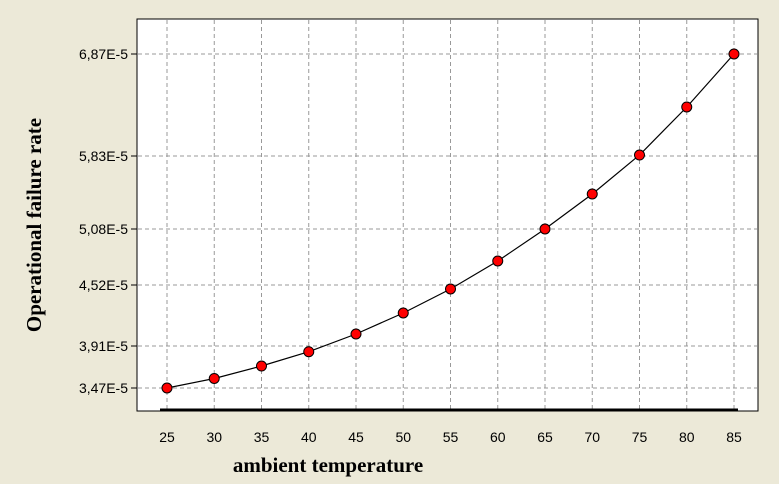  What do you see at coordinates (734, 437) in the screenshot?
I see `x-tick-label: 85` at bounding box center [734, 437].